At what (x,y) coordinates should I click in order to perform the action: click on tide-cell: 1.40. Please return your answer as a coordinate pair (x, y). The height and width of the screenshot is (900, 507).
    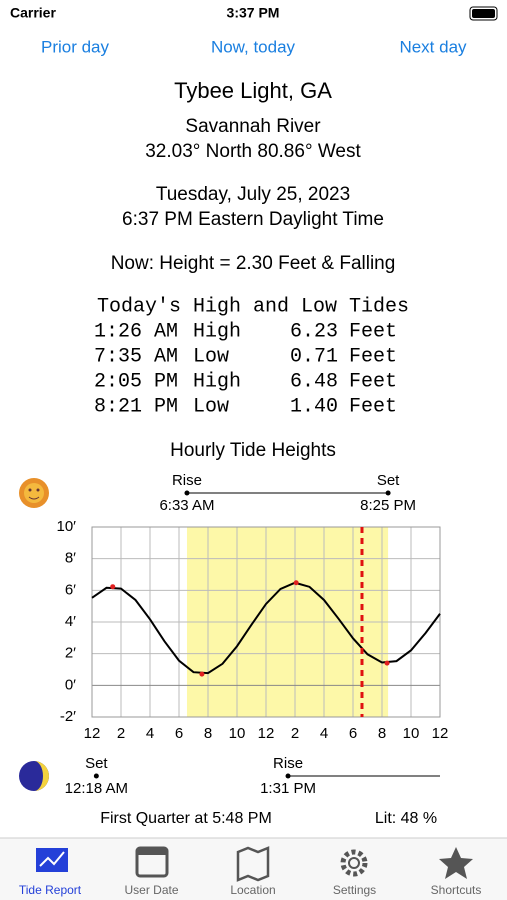
    Looking at the image, I should click on (314, 406).